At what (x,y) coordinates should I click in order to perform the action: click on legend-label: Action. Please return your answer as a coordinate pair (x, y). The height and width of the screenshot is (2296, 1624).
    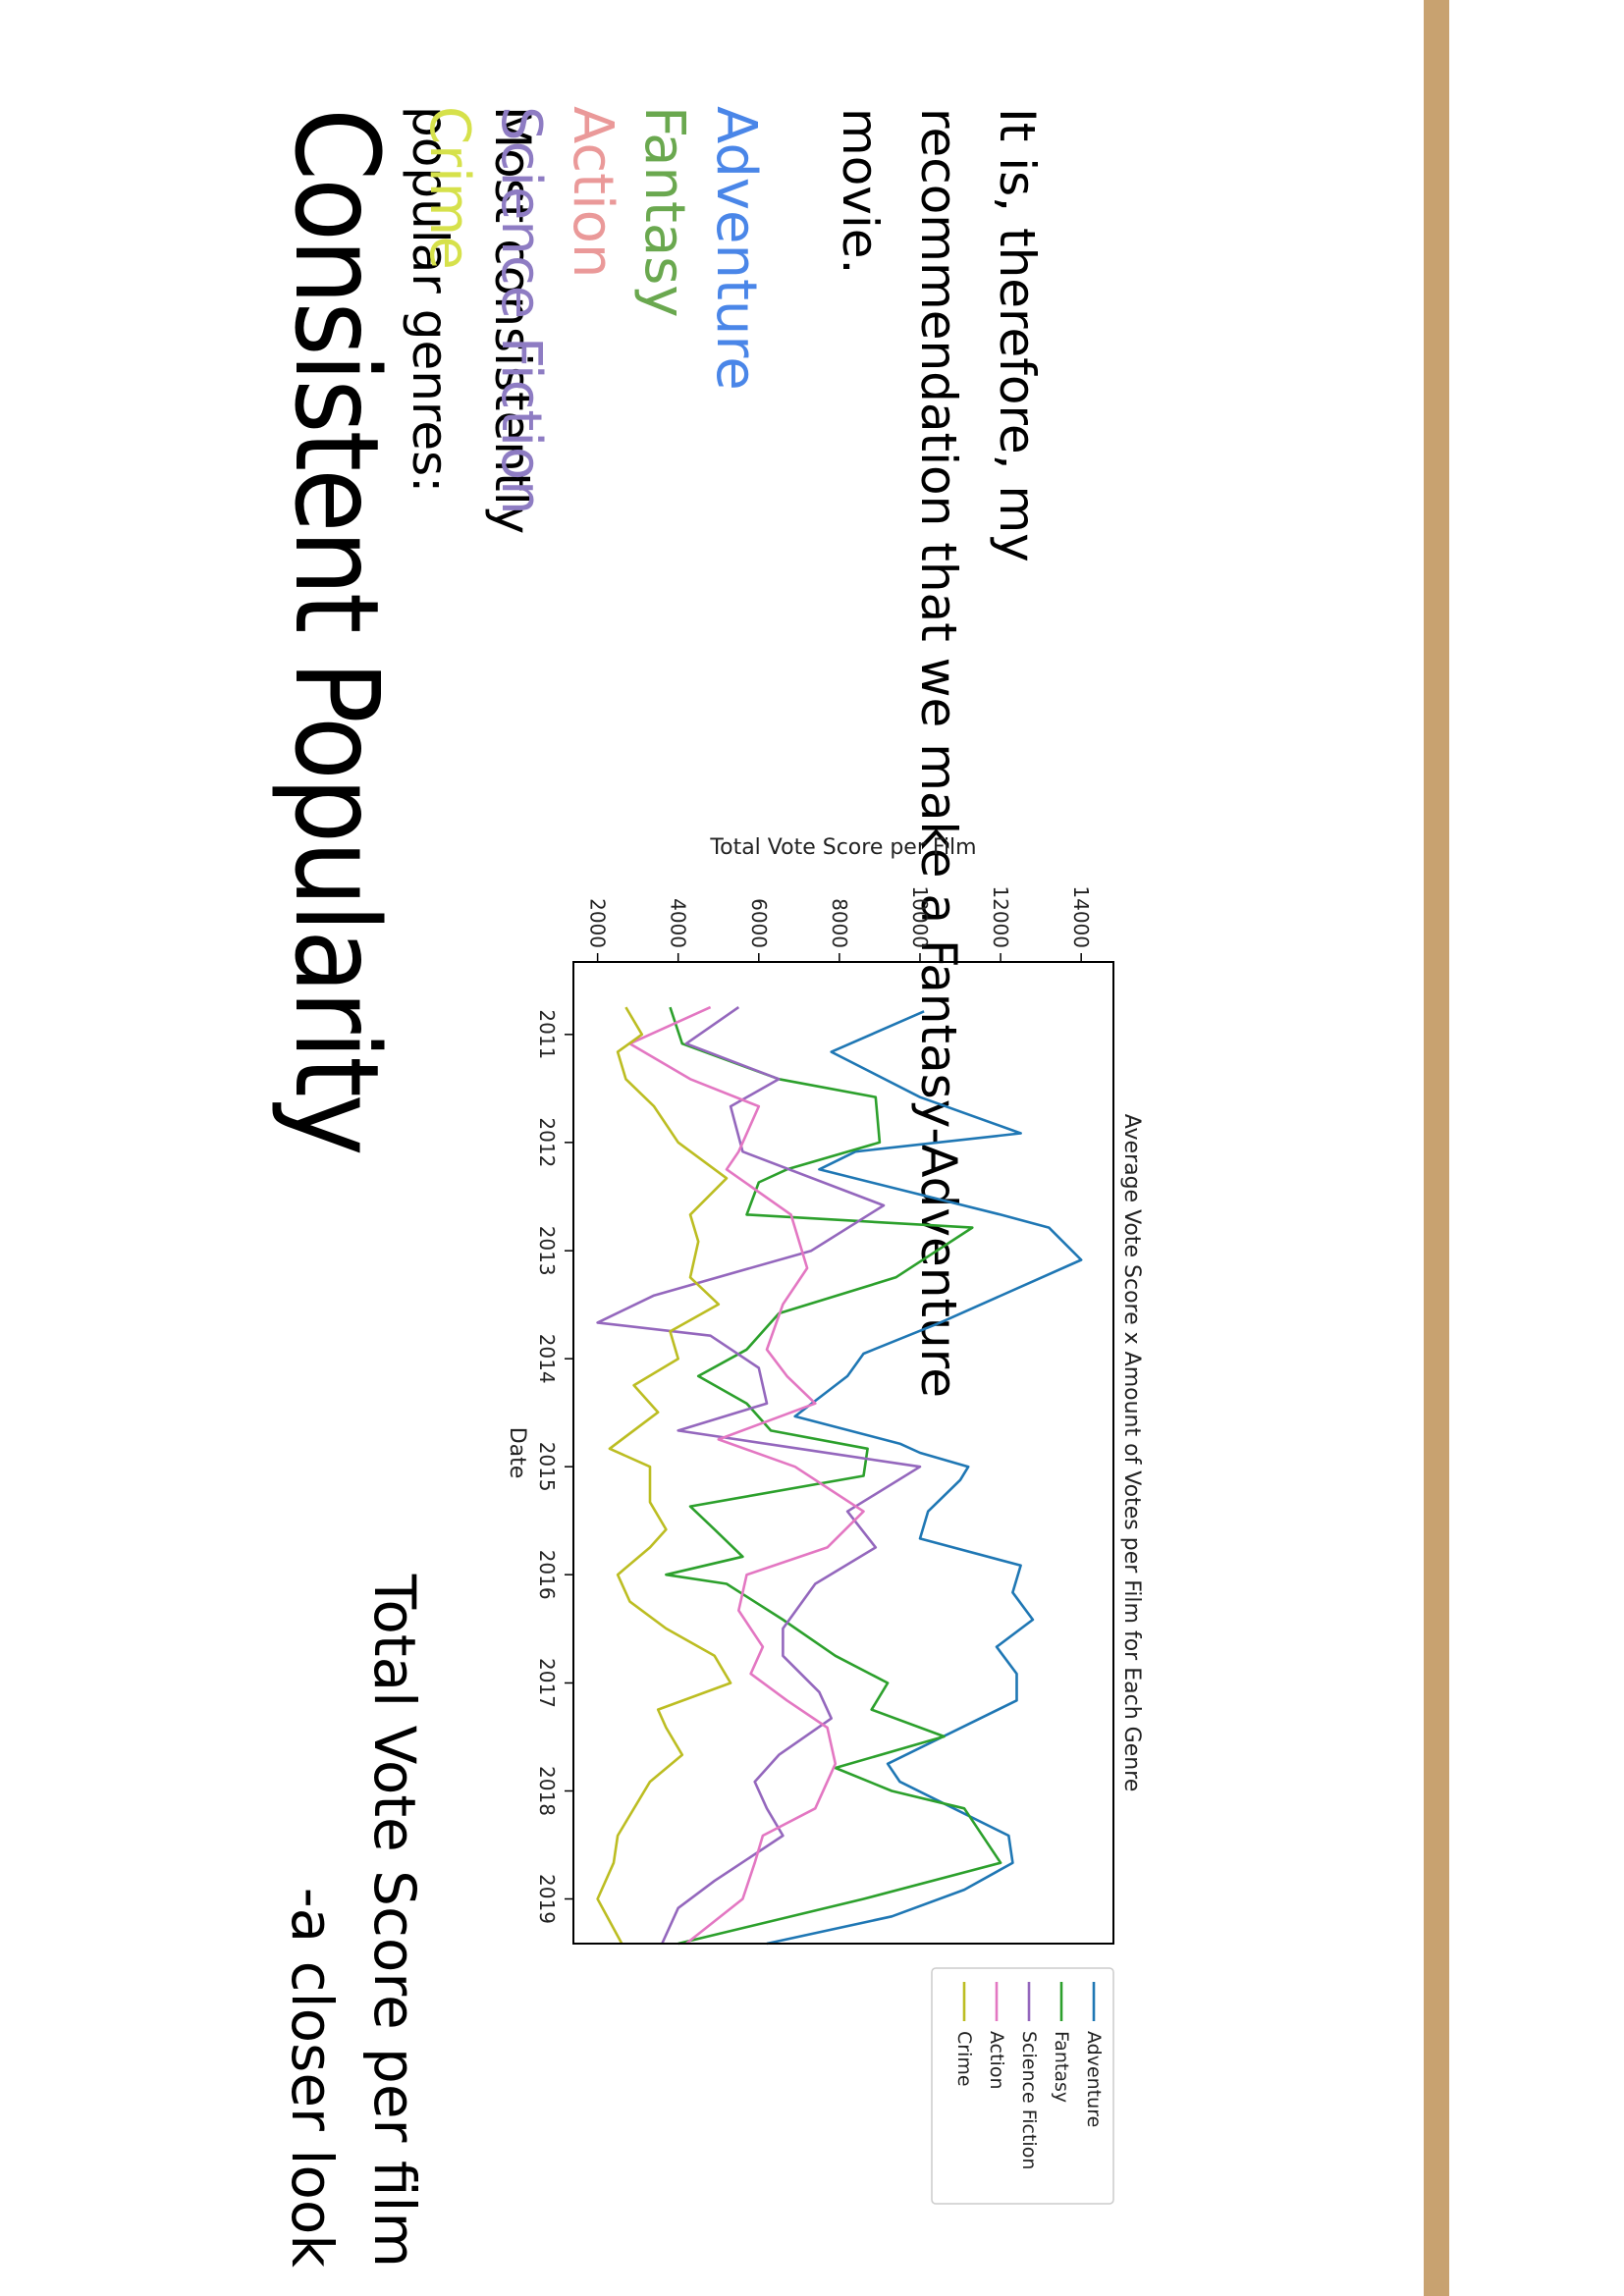
    Looking at the image, I should click on (996, 2060).